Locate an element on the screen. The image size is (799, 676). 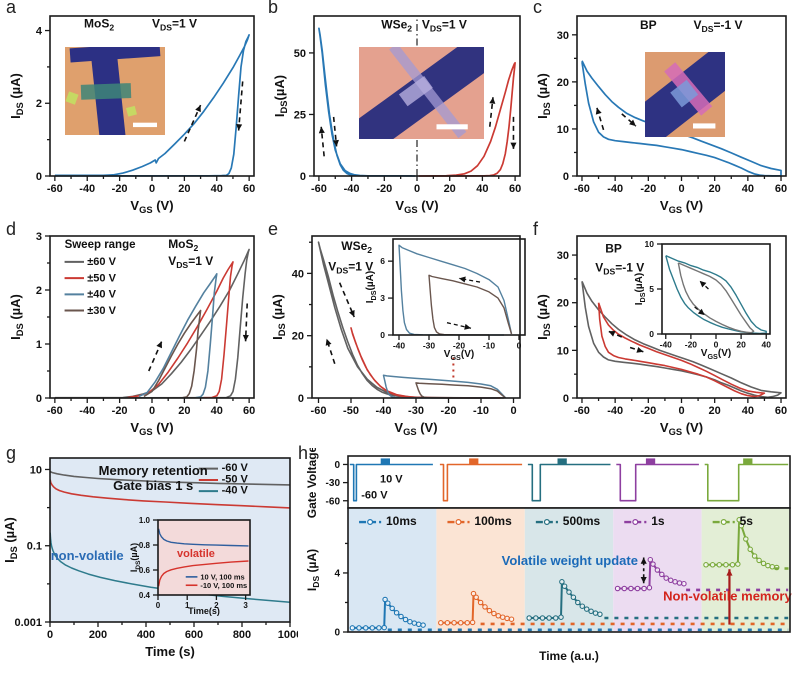
svg-text: ±60 V is located at coordinates (101, 262).